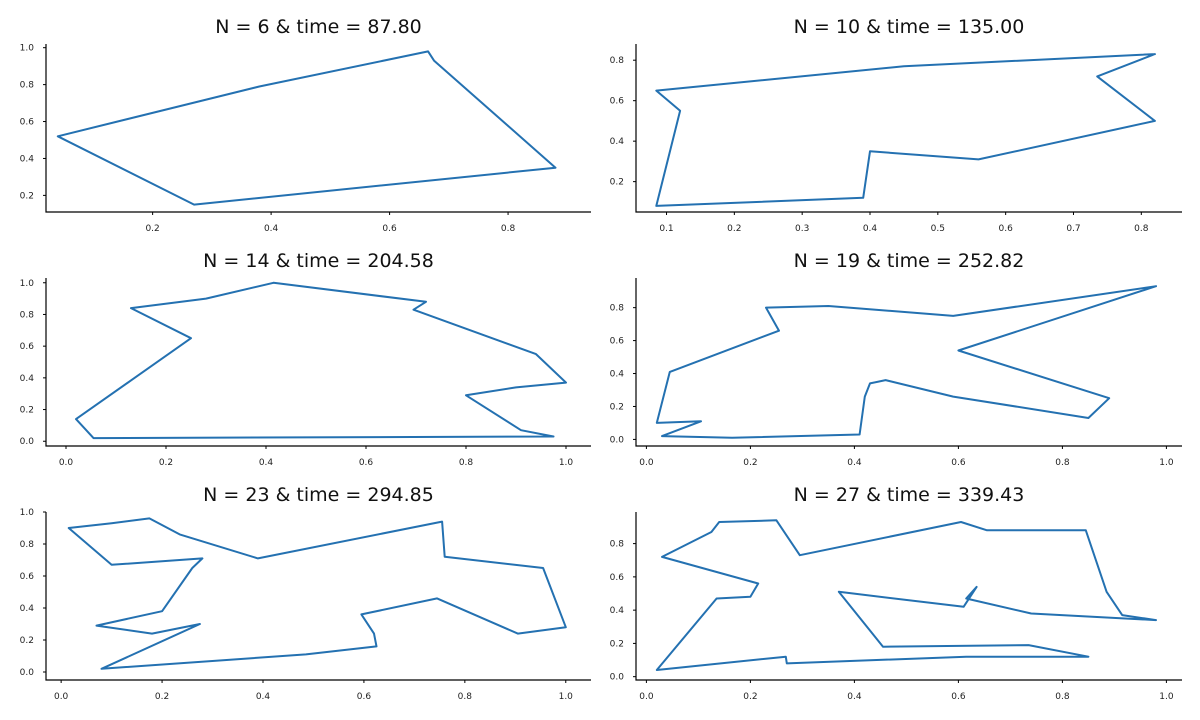 Image resolution: width=1200 pixels, height=720 pixels. What do you see at coordinates (666, 229) in the screenshot?
I see `x-tick-label: 0.1` at bounding box center [666, 229].